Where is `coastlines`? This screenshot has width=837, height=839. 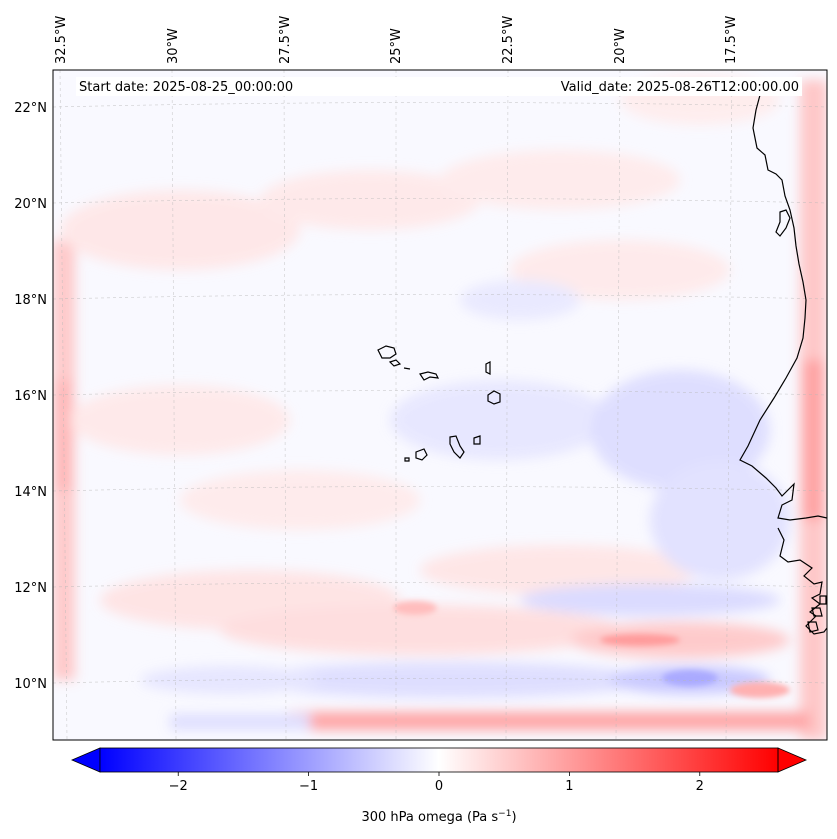
coastlines is located at coordinates (783, 364).